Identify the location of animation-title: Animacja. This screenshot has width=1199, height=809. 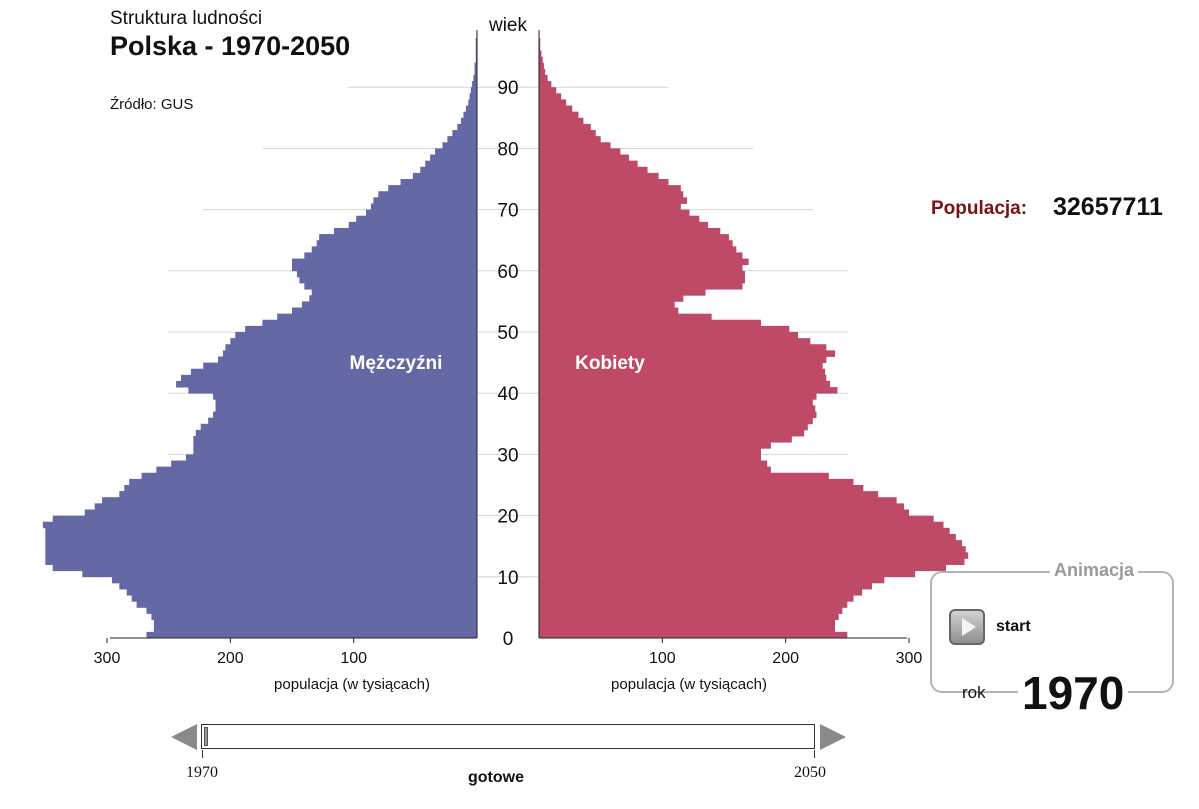
(1094, 570).